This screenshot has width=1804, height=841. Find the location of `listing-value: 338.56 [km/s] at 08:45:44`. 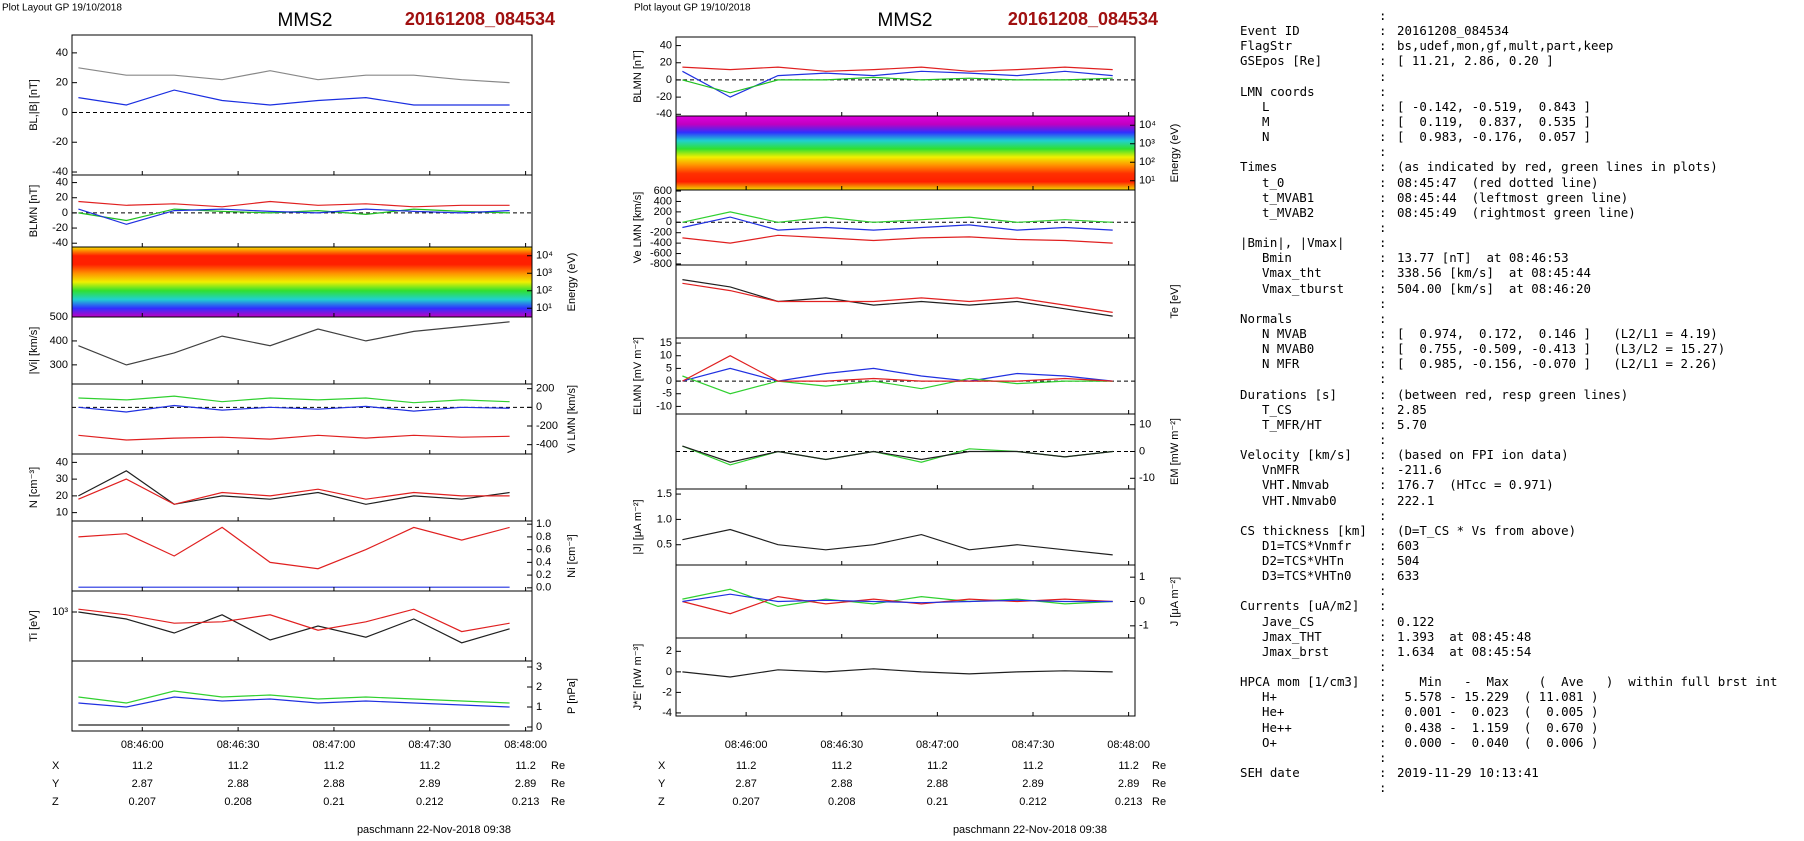

listing-value: 338.56 [km/s] at 08:45:44 is located at coordinates (1494, 273).